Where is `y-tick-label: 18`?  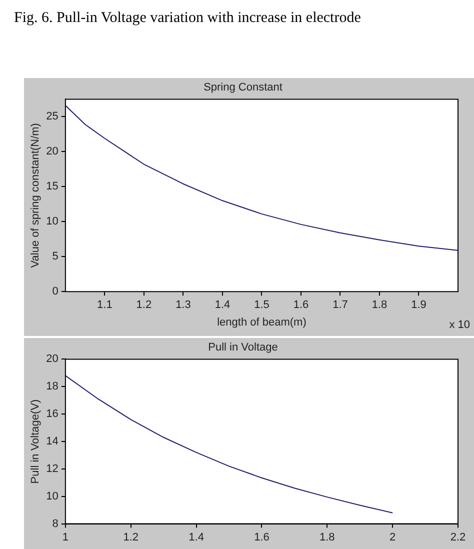
y-tick-label: 18 is located at coordinates (52, 386).